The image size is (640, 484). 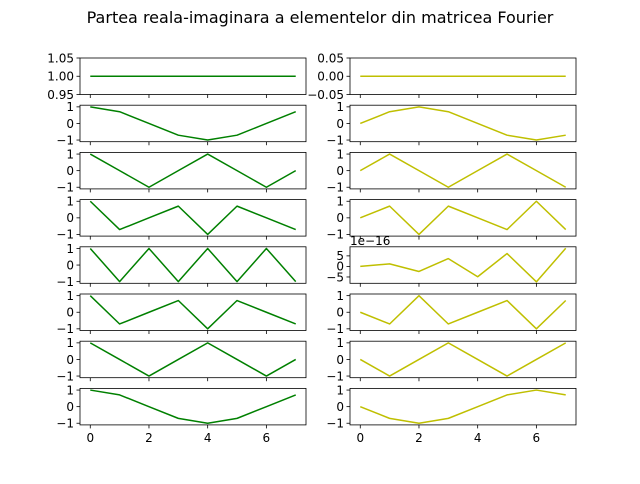 What do you see at coordinates (70, 313) in the screenshot?
I see `ytick-label-r5c0-1: 0` at bounding box center [70, 313].